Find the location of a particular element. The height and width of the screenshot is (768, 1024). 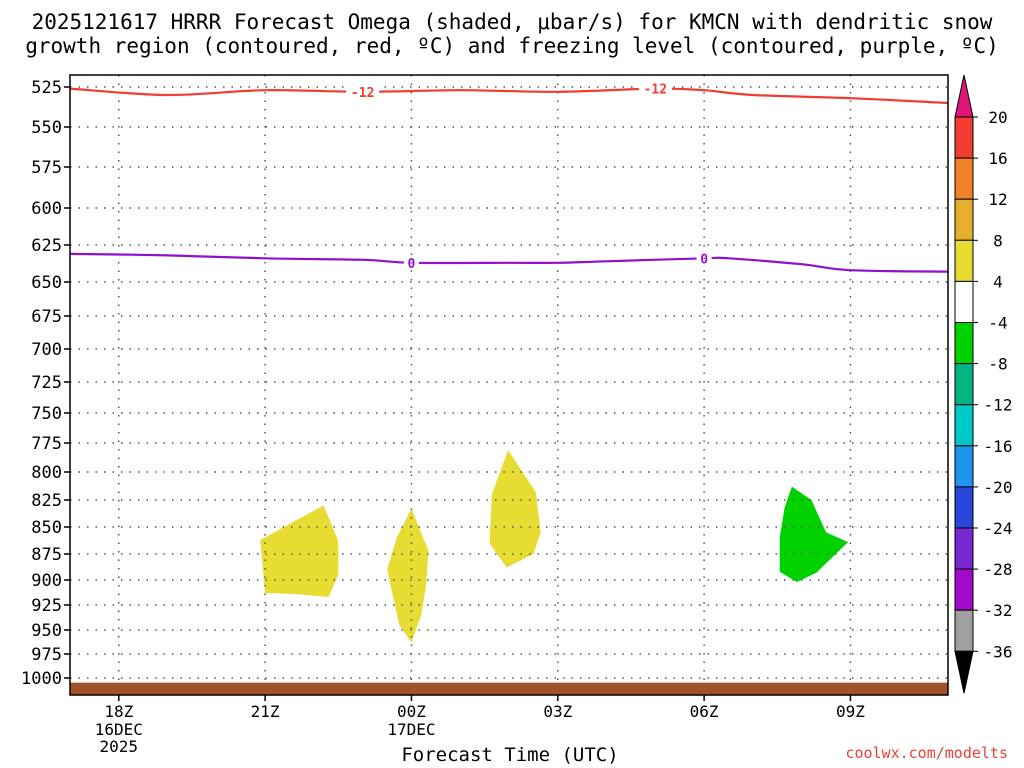

y-tick-label-925: 925 is located at coordinates (46, 606).